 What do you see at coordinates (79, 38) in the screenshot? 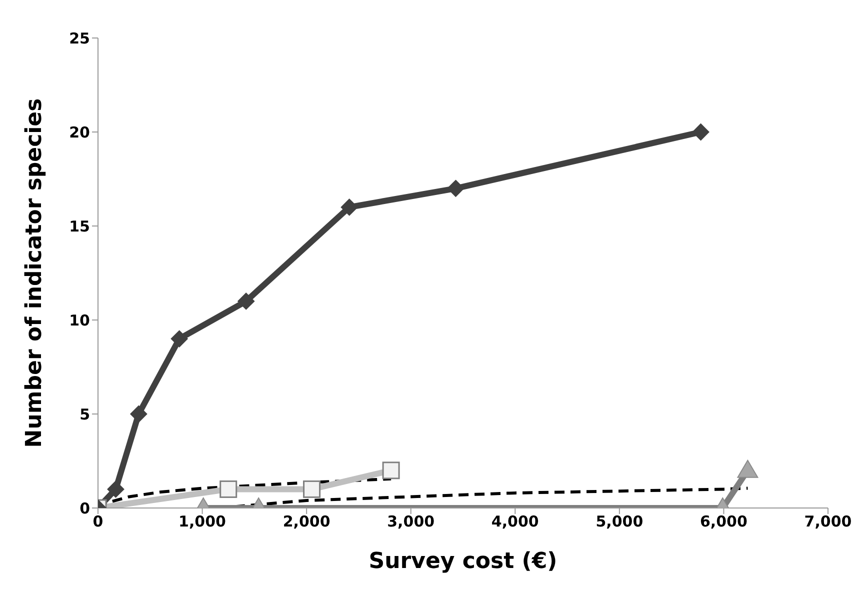
I see `y-tick-label: 25` at bounding box center [79, 38].